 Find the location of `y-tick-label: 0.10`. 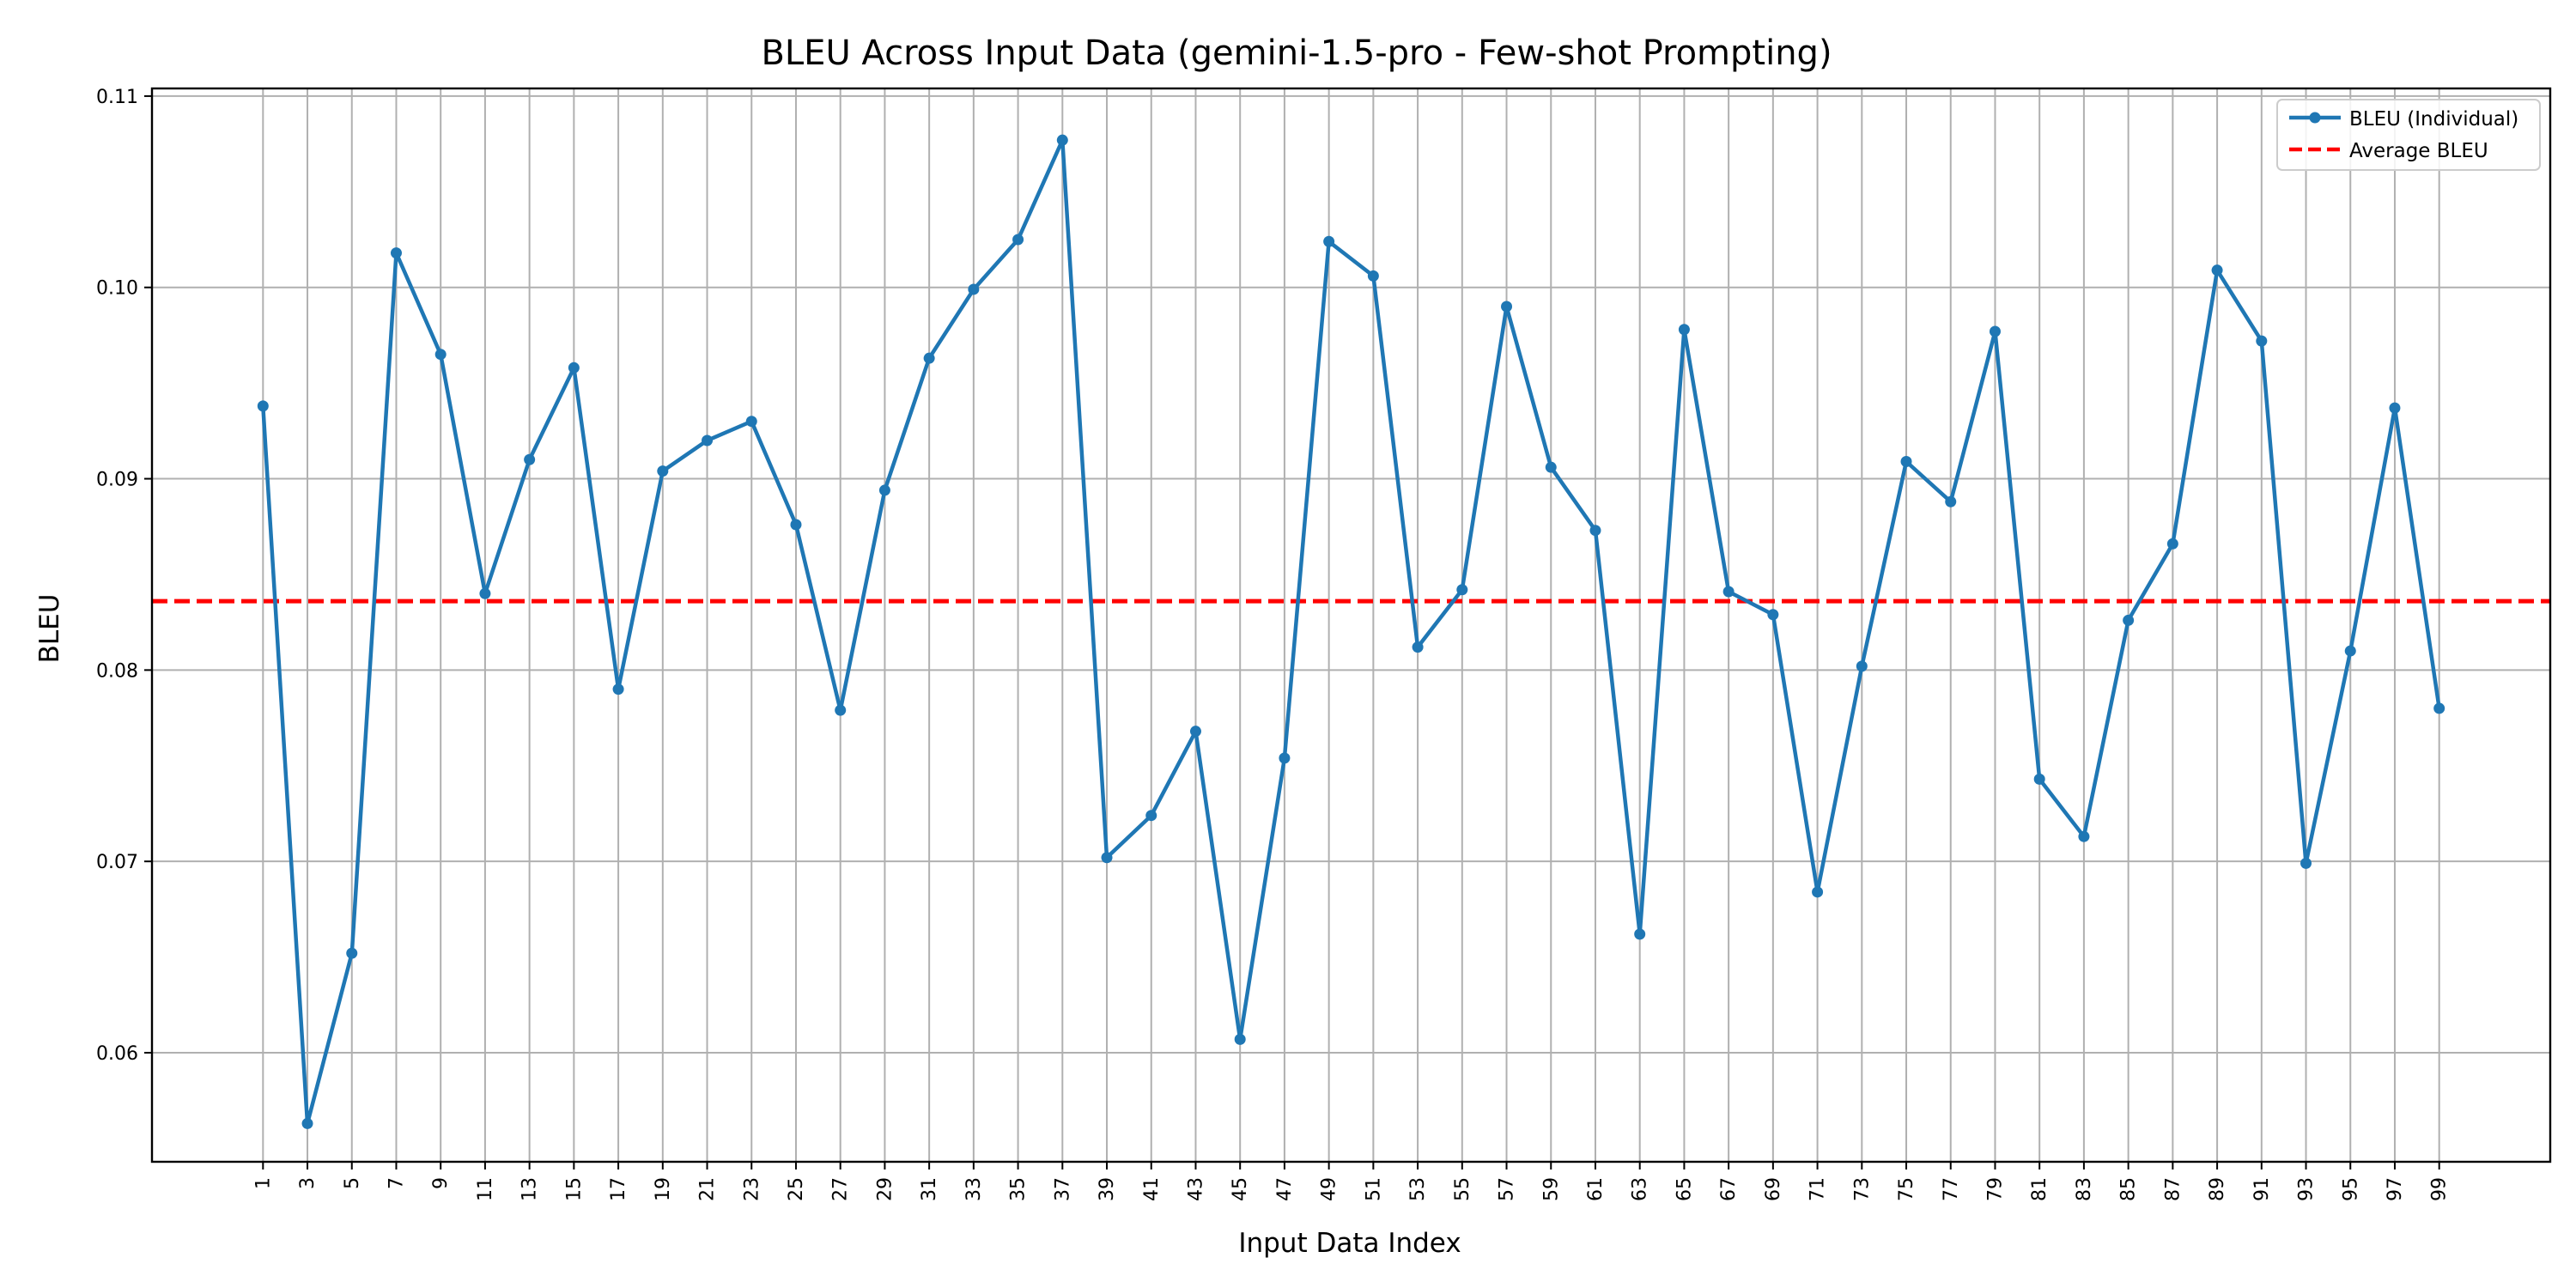

y-tick-label: 0.10 is located at coordinates (117, 289).